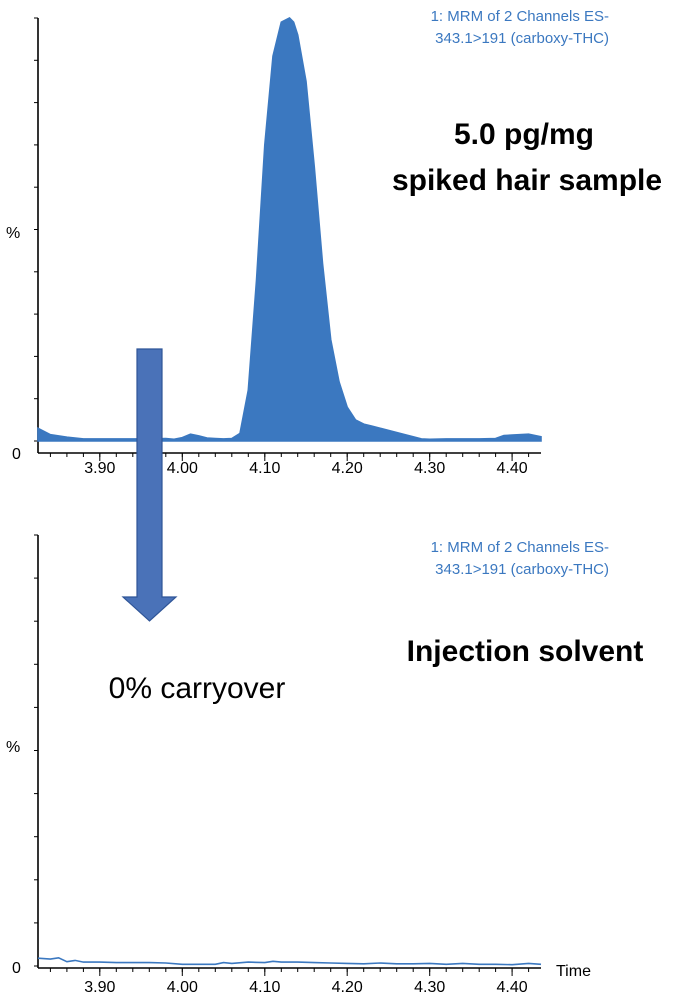 This screenshot has width=700, height=1004. Describe the element at coordinates (524, 134) in the screenshot. I see `annotation-concentration: 5.0 pg/mg` at that location.